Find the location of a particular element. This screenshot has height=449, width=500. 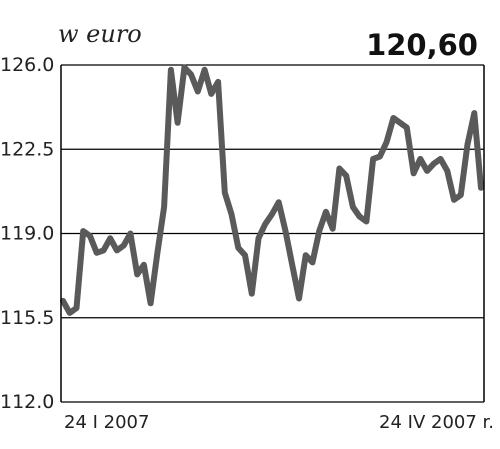

unit-label: w euro is located at coordinates (100, 34).